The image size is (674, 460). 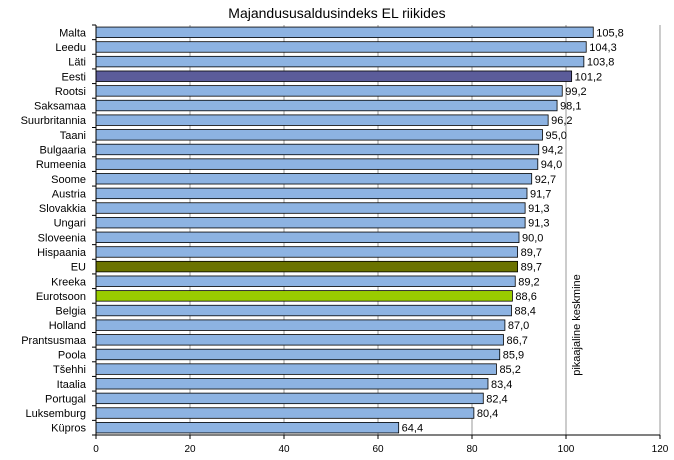 What do you see at coordinates (472, 449) in the screenshot?
I see `x-tick-label: 80` at bounding box center [472, 449].